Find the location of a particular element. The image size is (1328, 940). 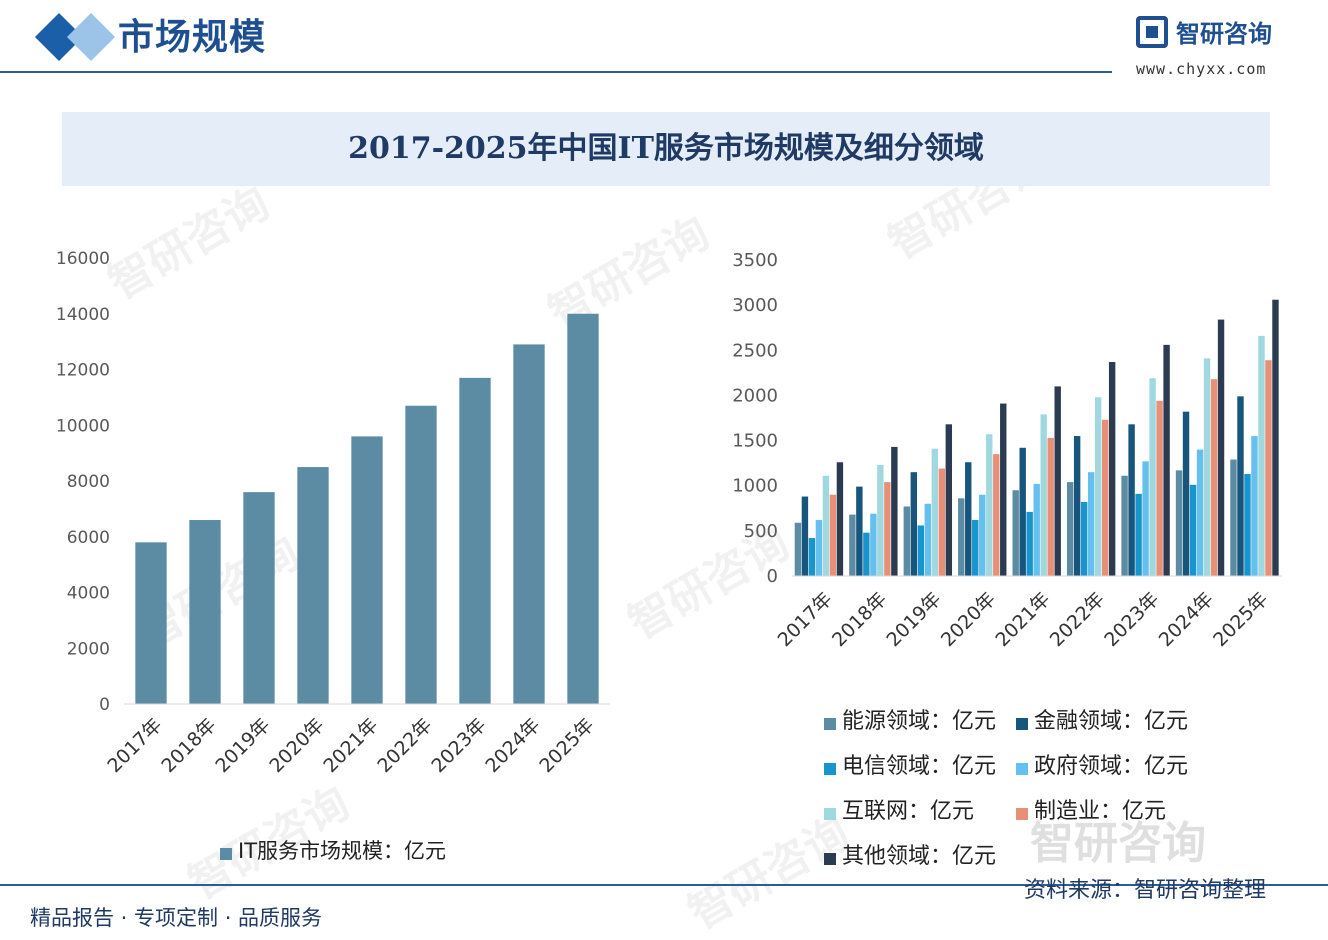

y-tick-label: 12000 is located at coordinates (83, 371).